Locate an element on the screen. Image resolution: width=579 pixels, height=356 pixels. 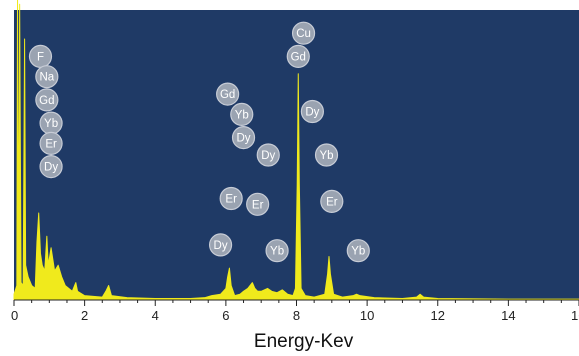
x-tick-label: 10 is located at coordinates (367, 315).